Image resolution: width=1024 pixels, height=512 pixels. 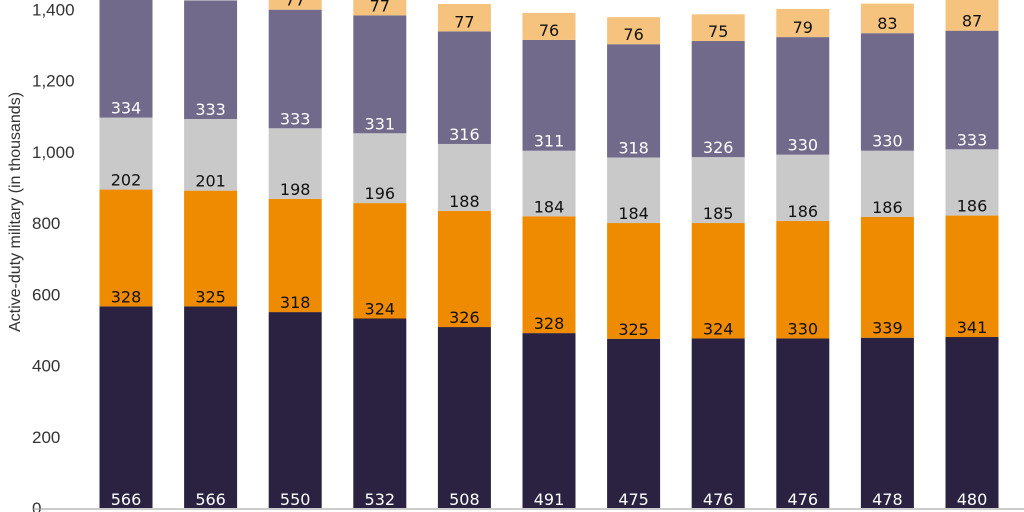 I want to click on y-tick-label: 400, so click(x=46, y=366).